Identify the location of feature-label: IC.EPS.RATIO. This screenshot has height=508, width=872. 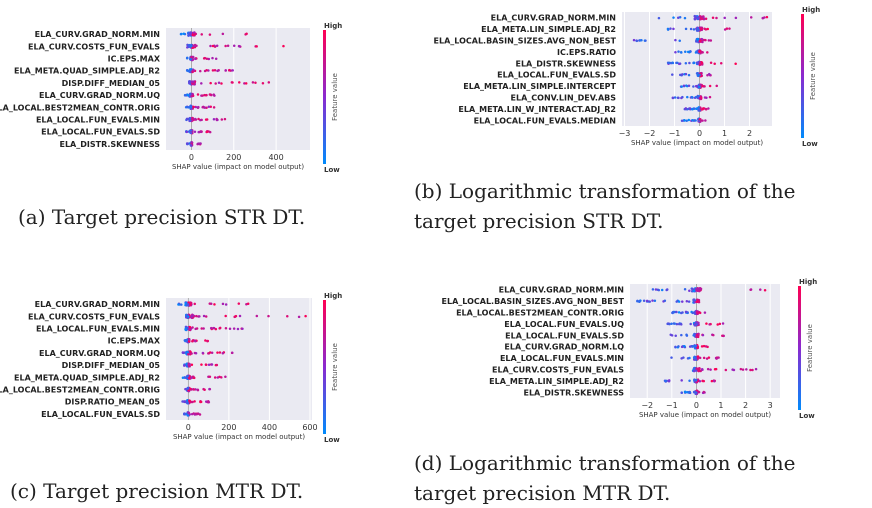
(586, 52).